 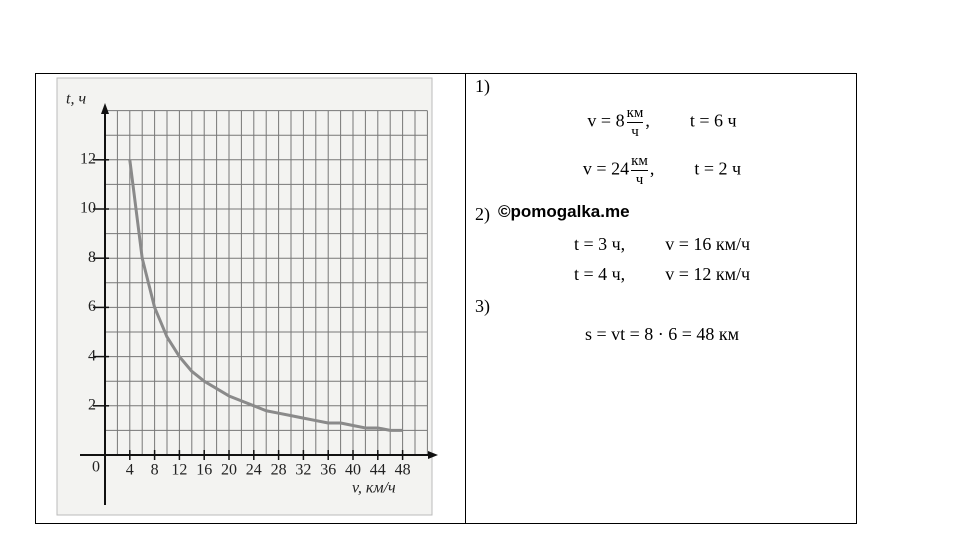 What do you see at coordinates (606, 168) in the screenshot?
I see `formula: v = 24` at bounding box center [606, 168].